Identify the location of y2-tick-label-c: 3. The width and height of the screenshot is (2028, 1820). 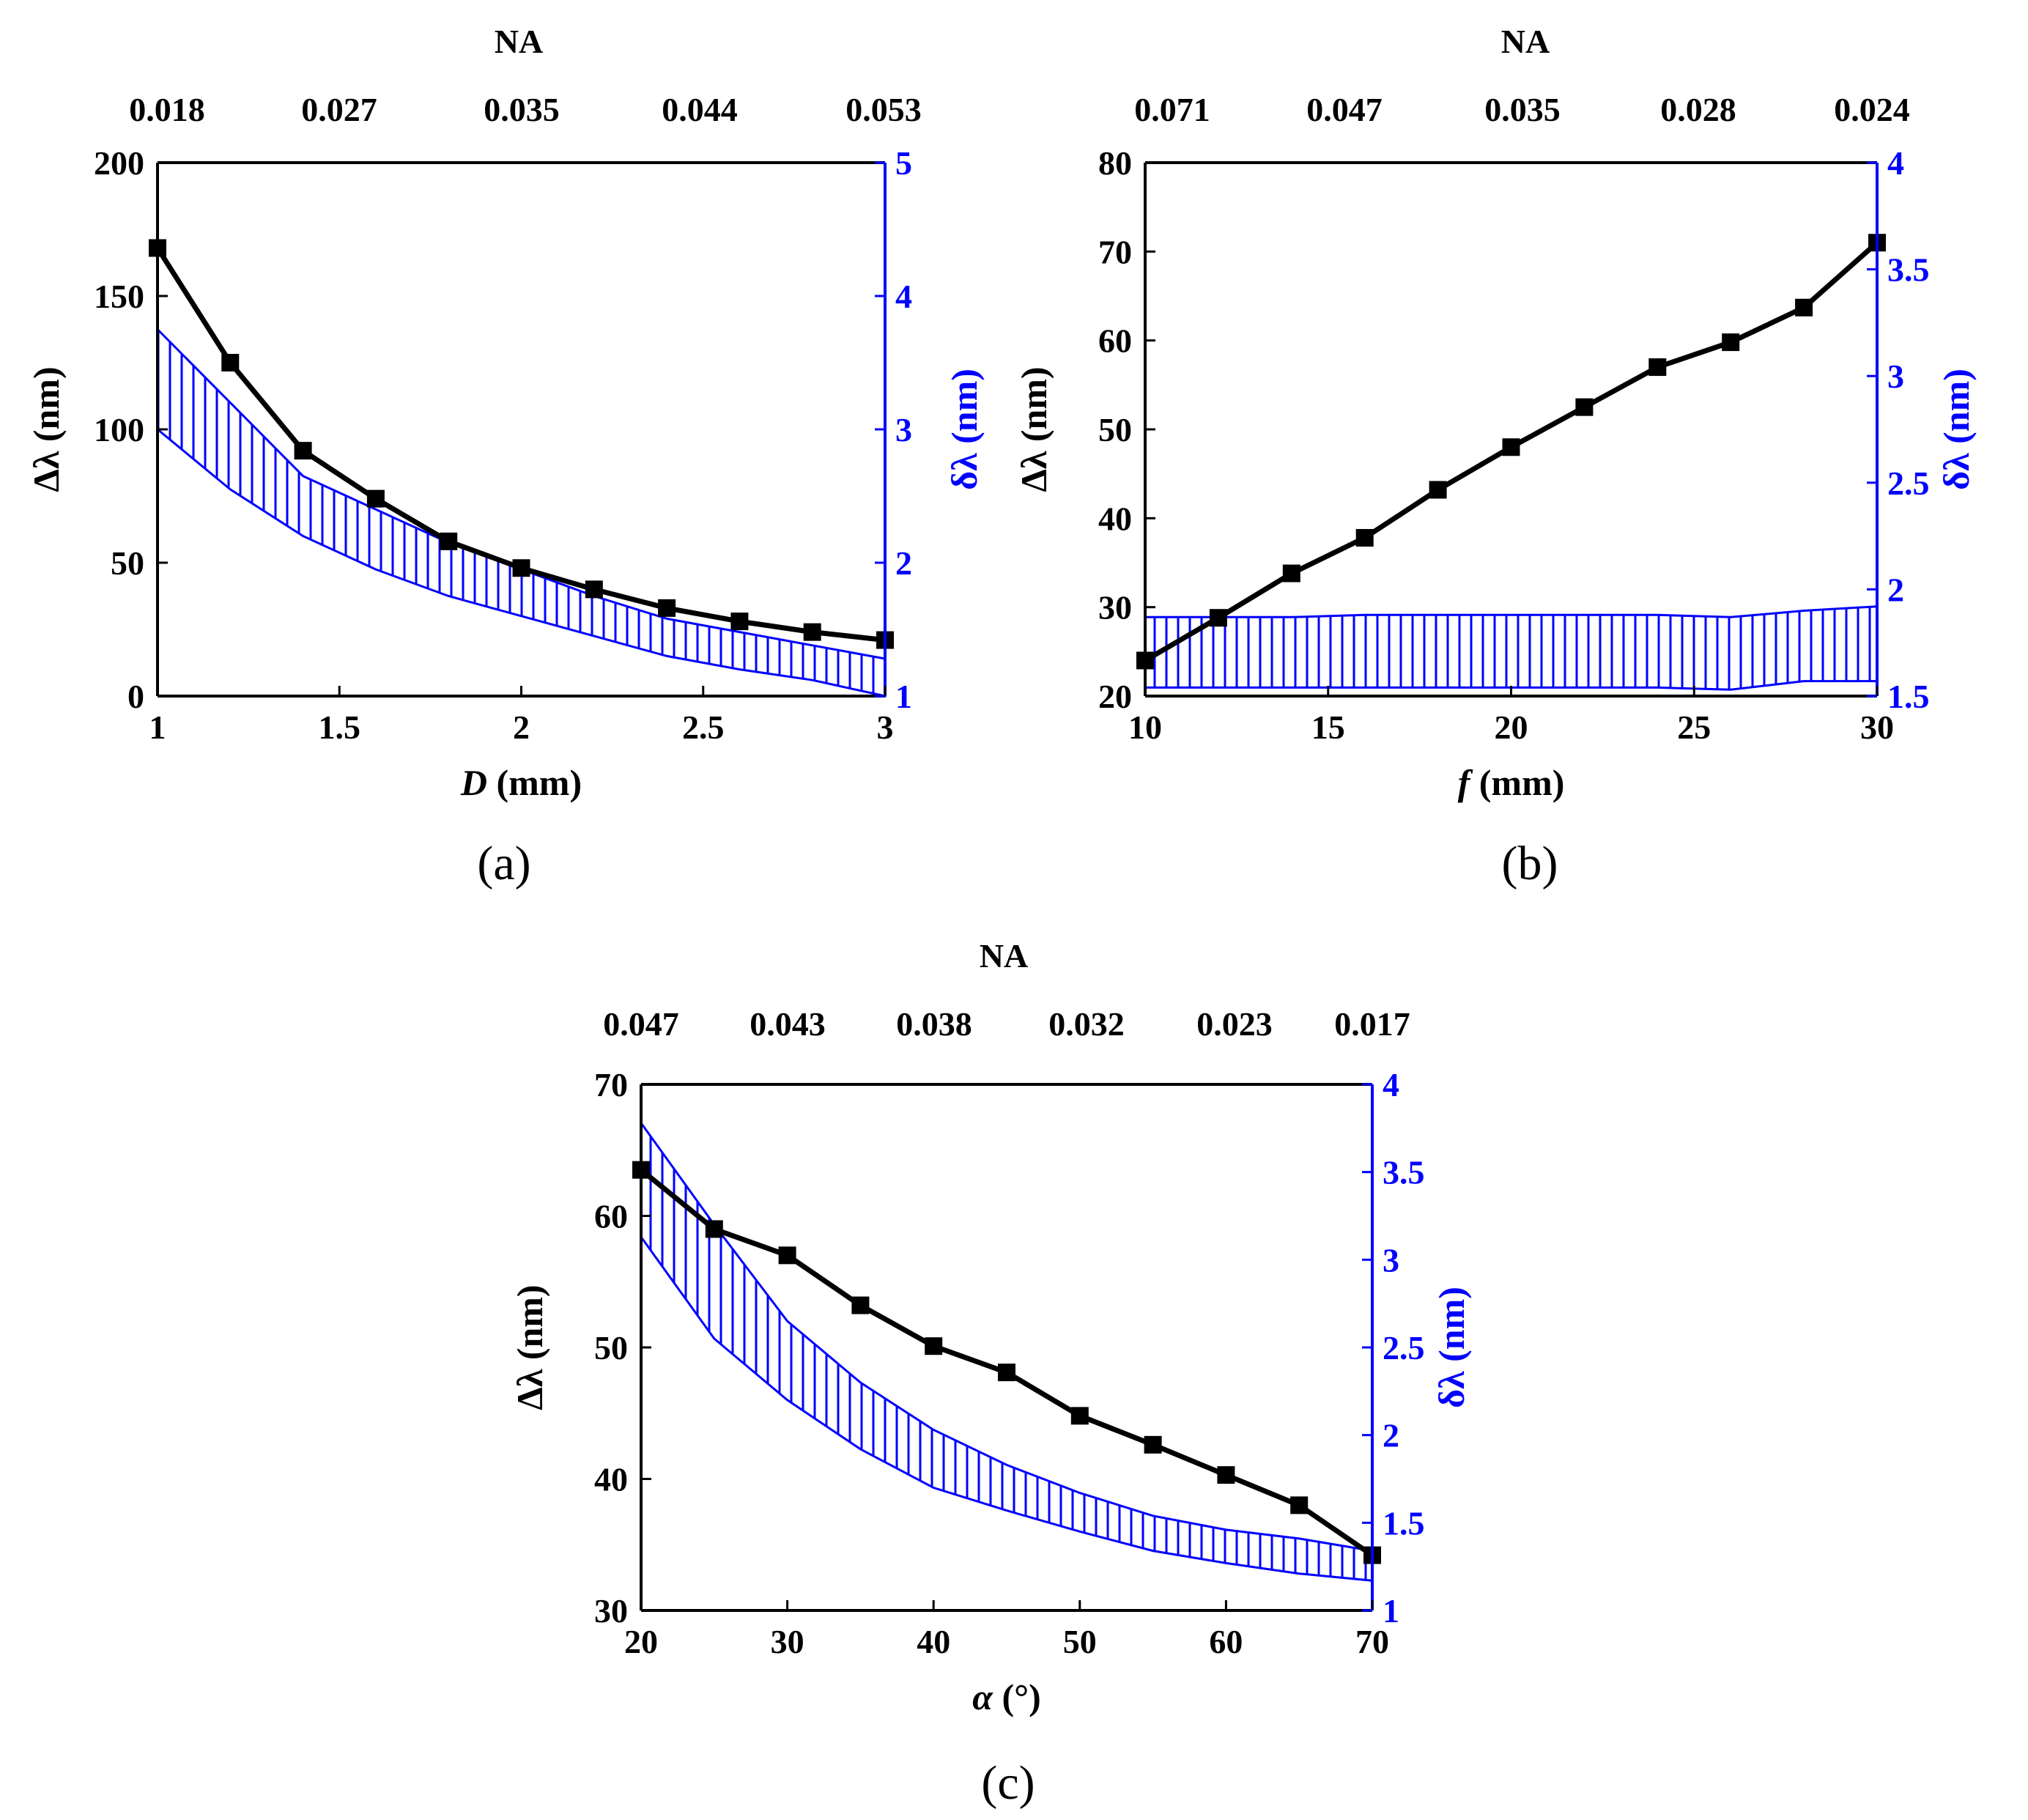
(1391, 1260).